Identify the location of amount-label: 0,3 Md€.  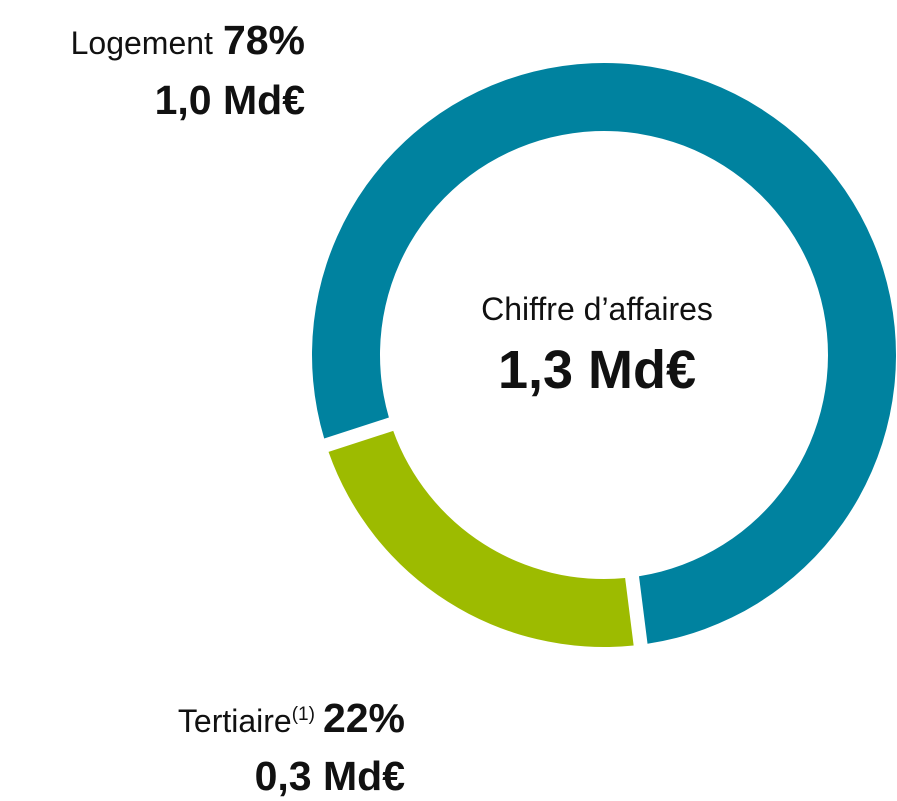
(330, 776).